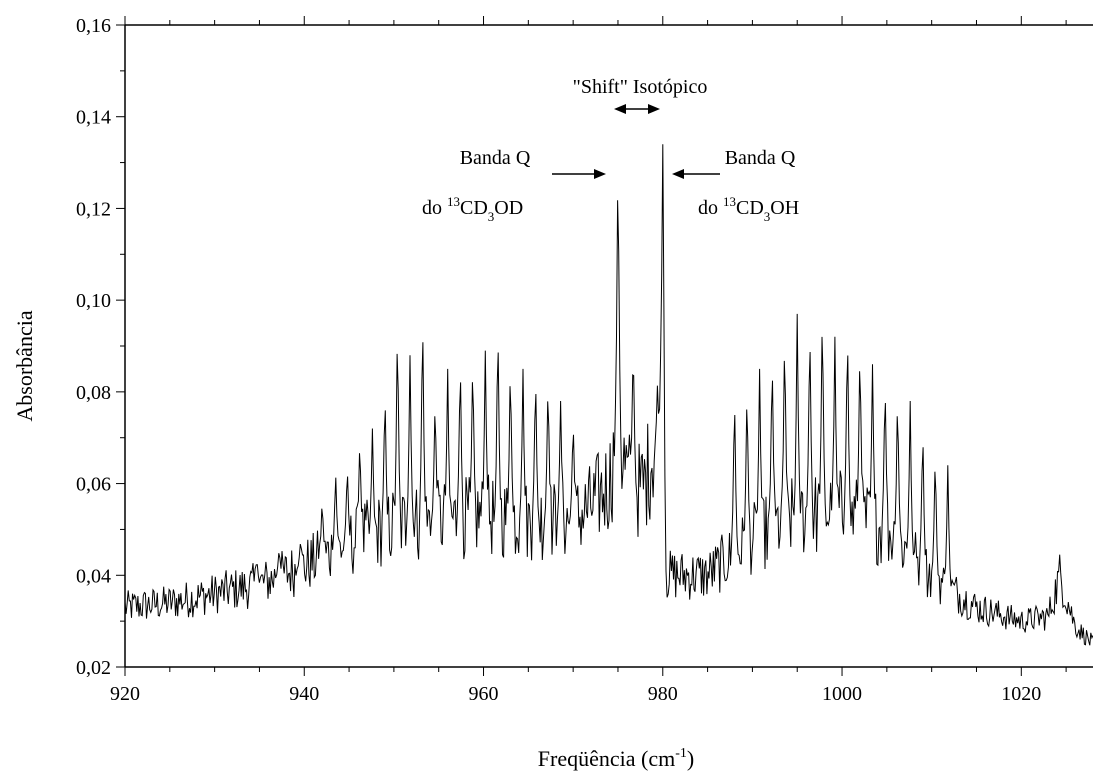 This screenshot has height=774, width=1093. I want to click on right-band-sub: 3, so click(767, 216).